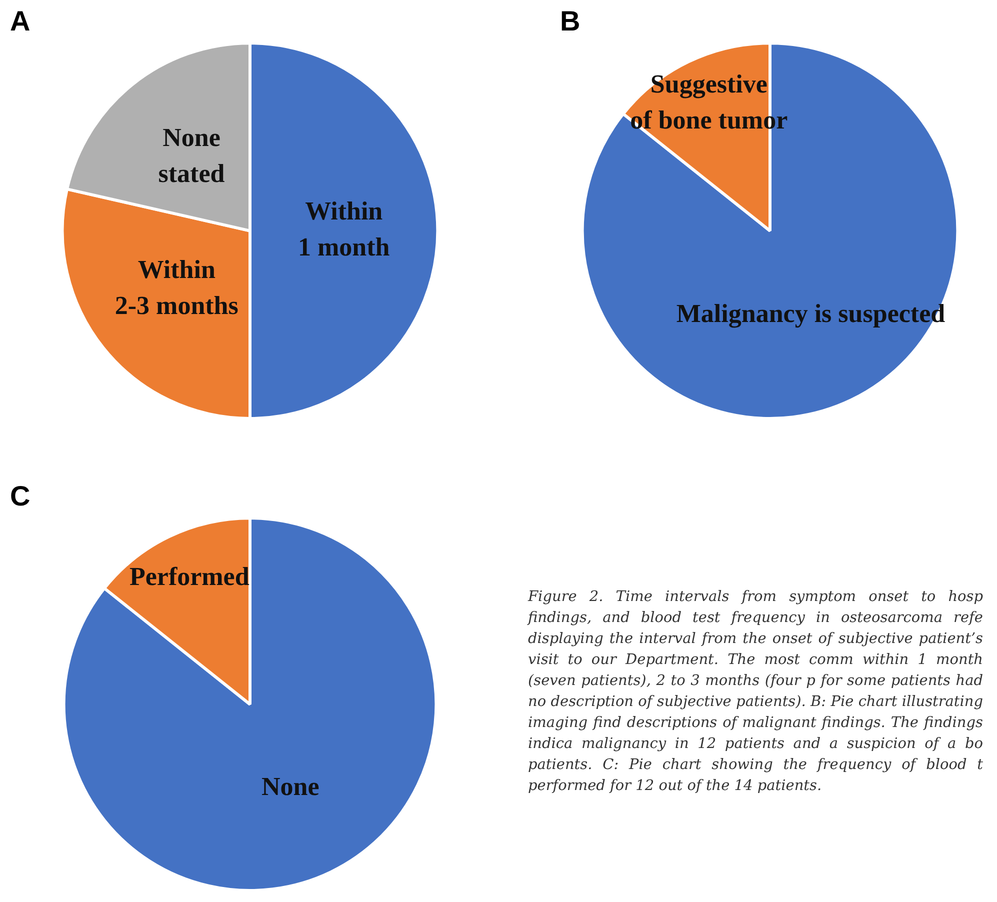 The height and width of the screenshot is (902, 997). What do you see at coordinates (192, 155) in the screenshot?
I see `slice-label: None stated` at bounding box center [192, 155].